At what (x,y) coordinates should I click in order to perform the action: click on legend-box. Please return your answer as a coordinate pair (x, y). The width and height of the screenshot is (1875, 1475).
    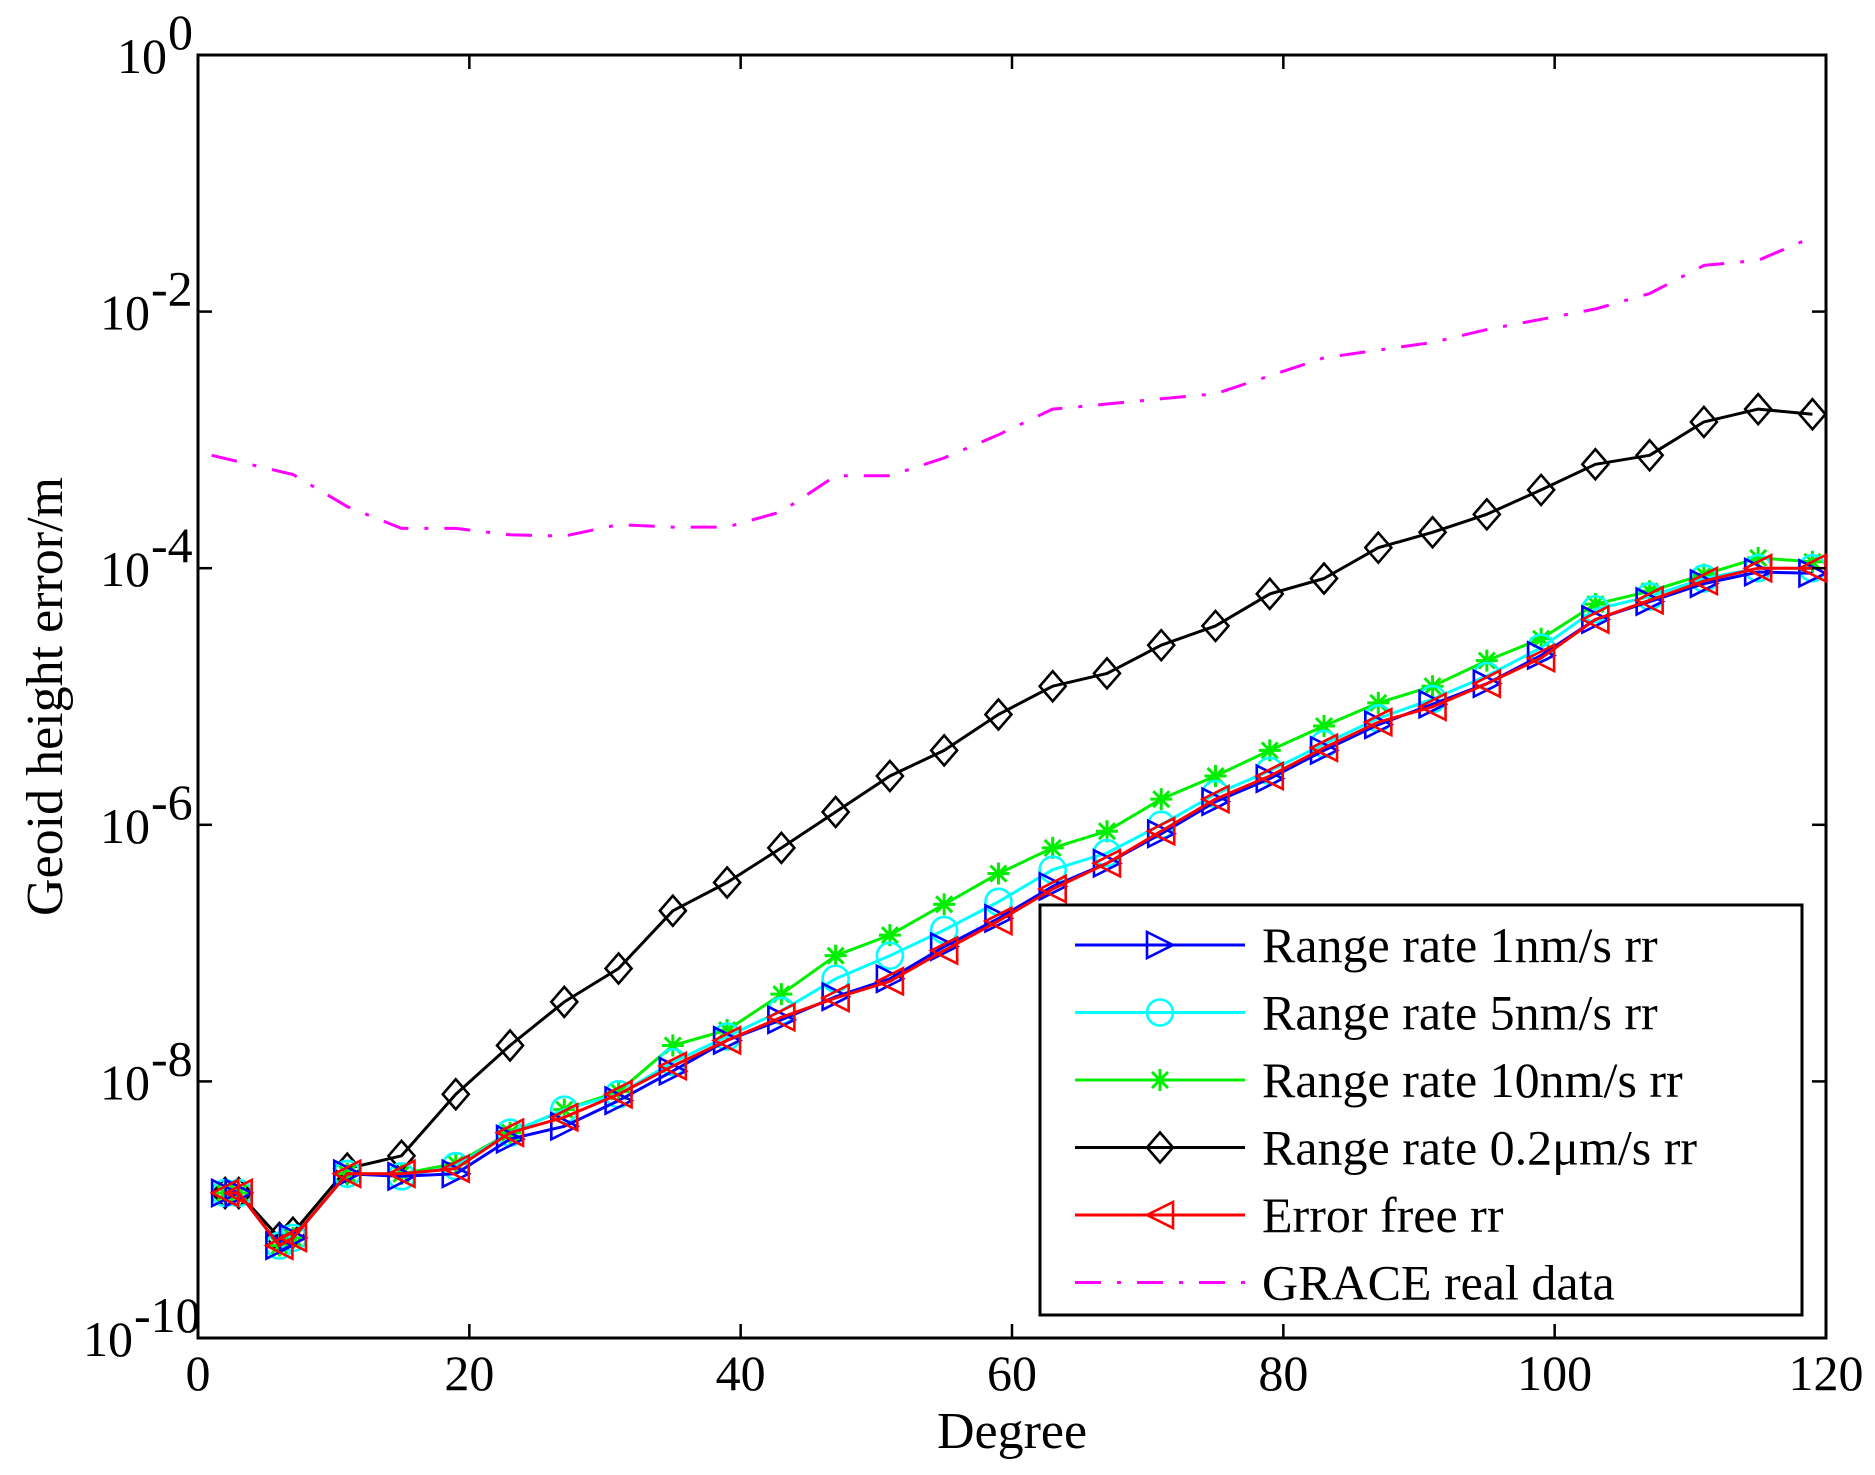
    Looking at the image, I should click on (1421, 1110).